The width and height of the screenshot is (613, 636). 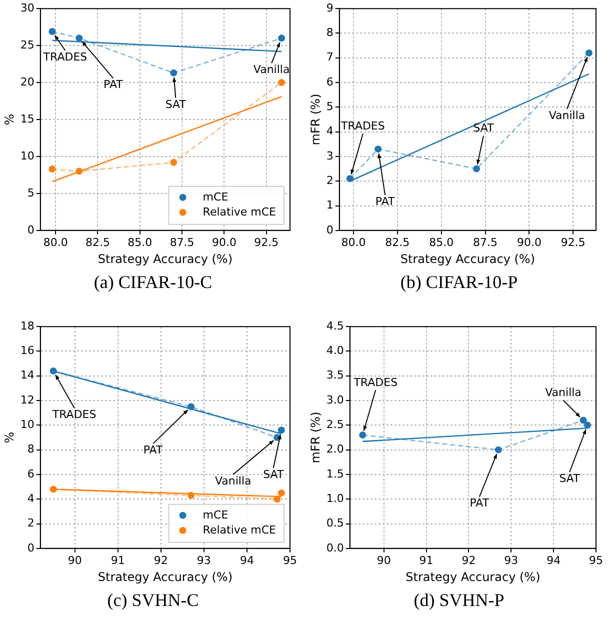 What do you see at coordinates (30, 449) in the screenshot?
I see `y-tick-label: 8` at bounding box center [30, 449].